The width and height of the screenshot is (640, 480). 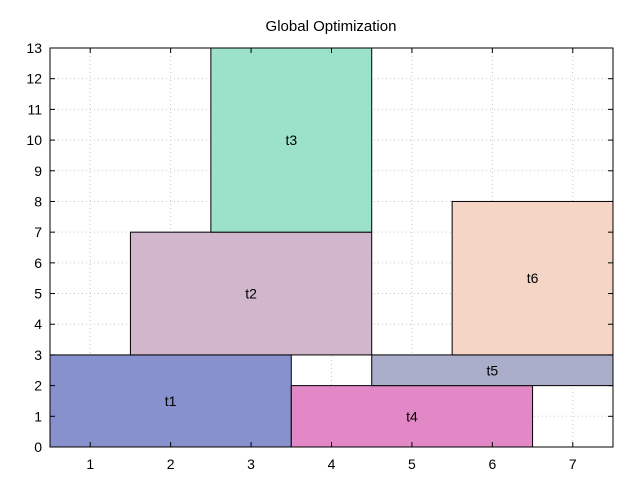 What do you see at coordinates (533, 278) in the screenshot?
I see `task-label-t6: t6` at bounding box center [533, 278].